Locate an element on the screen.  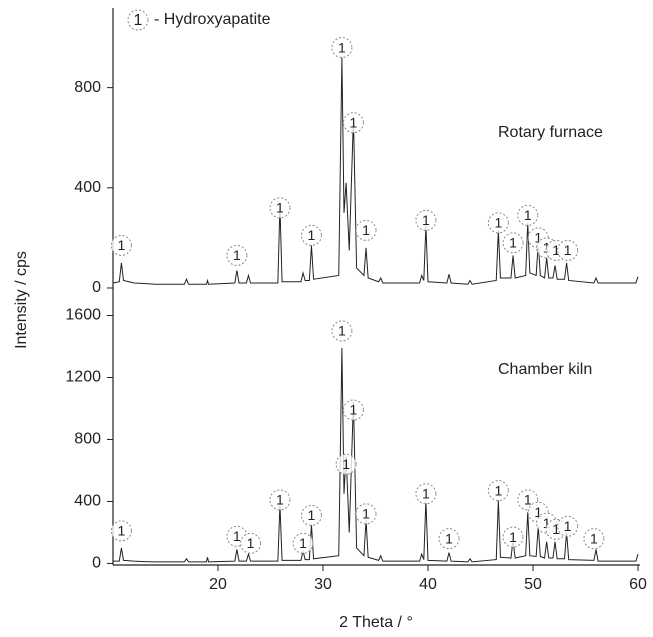
legend-symbol-text: 1 is located at coordinates (138, 20).